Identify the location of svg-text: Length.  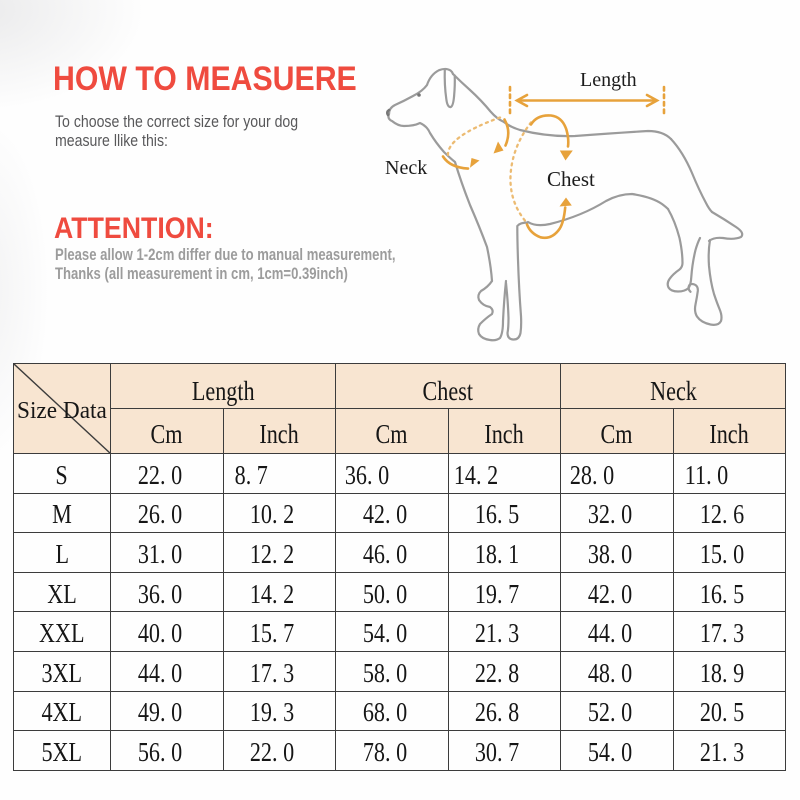
(608, 80).